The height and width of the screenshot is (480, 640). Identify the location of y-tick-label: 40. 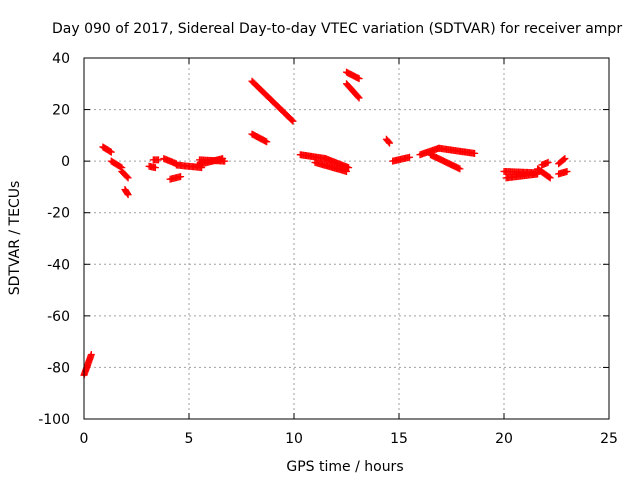
(61, 59).